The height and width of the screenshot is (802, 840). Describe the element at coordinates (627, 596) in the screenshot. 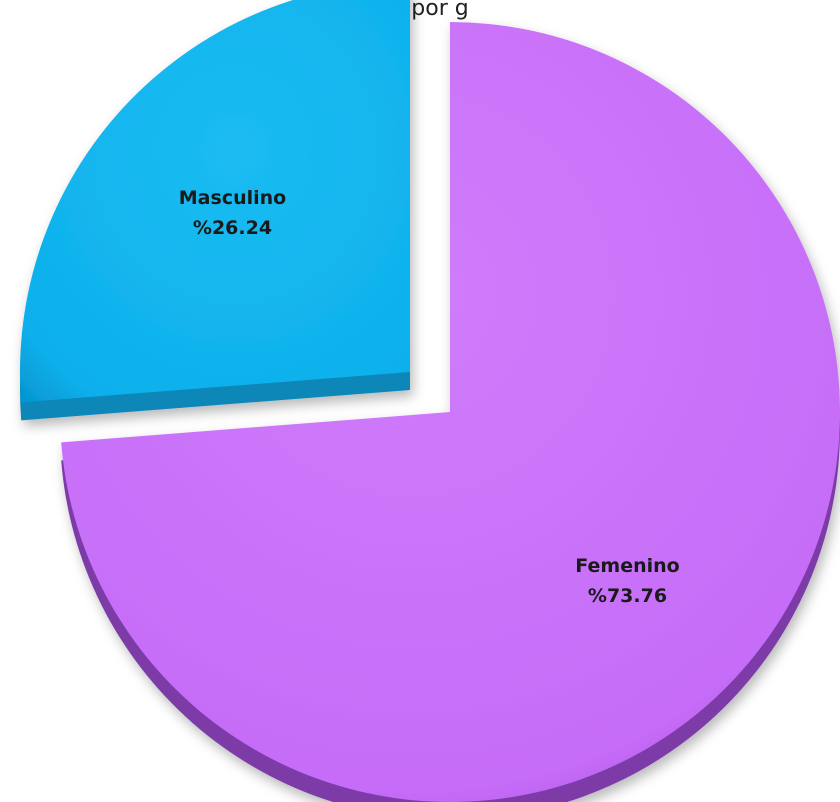

I see `slice-label-value-femenino: %73.76` at that location.